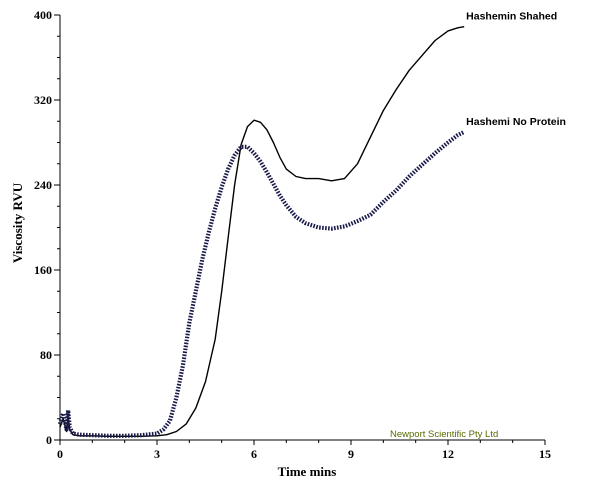 This screenshot has width=603, height=482. I want to click on x-tick-label: 3, so click(157, 454).